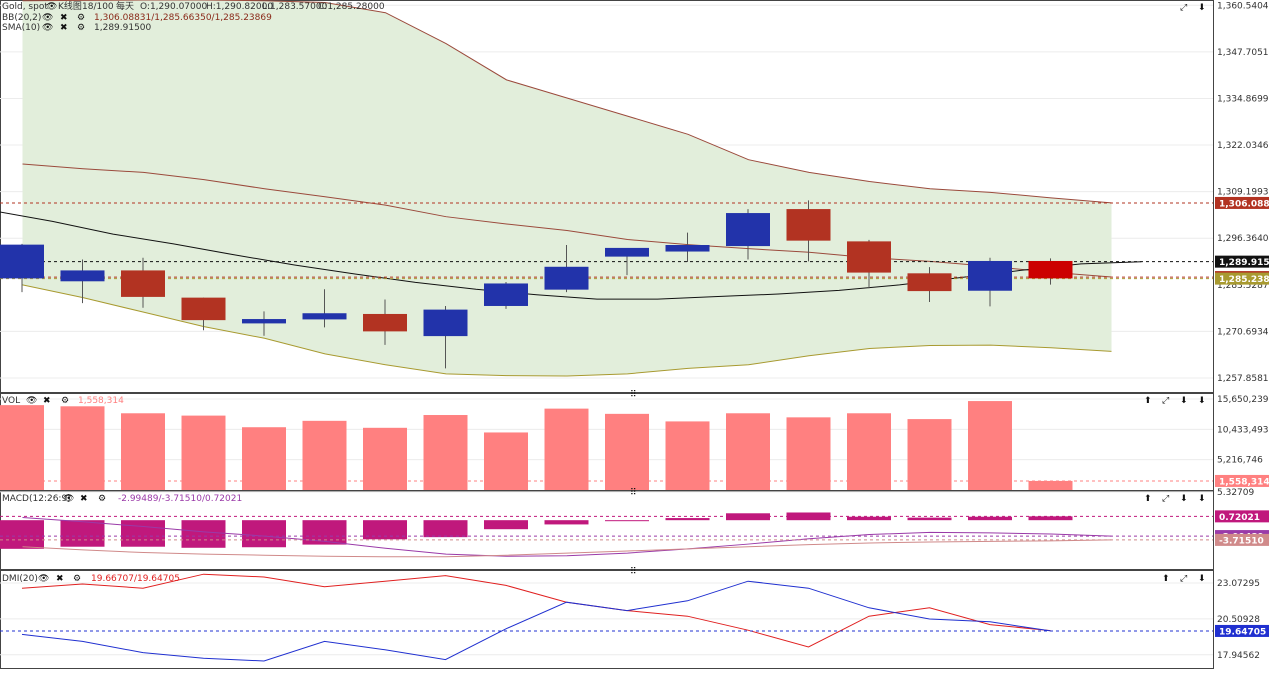 This screenshot has width=1269, height=685. What do you see at coordinates (606, 535) in the screenshot?
I see `macd-panel` at bounding box center [606, 535].